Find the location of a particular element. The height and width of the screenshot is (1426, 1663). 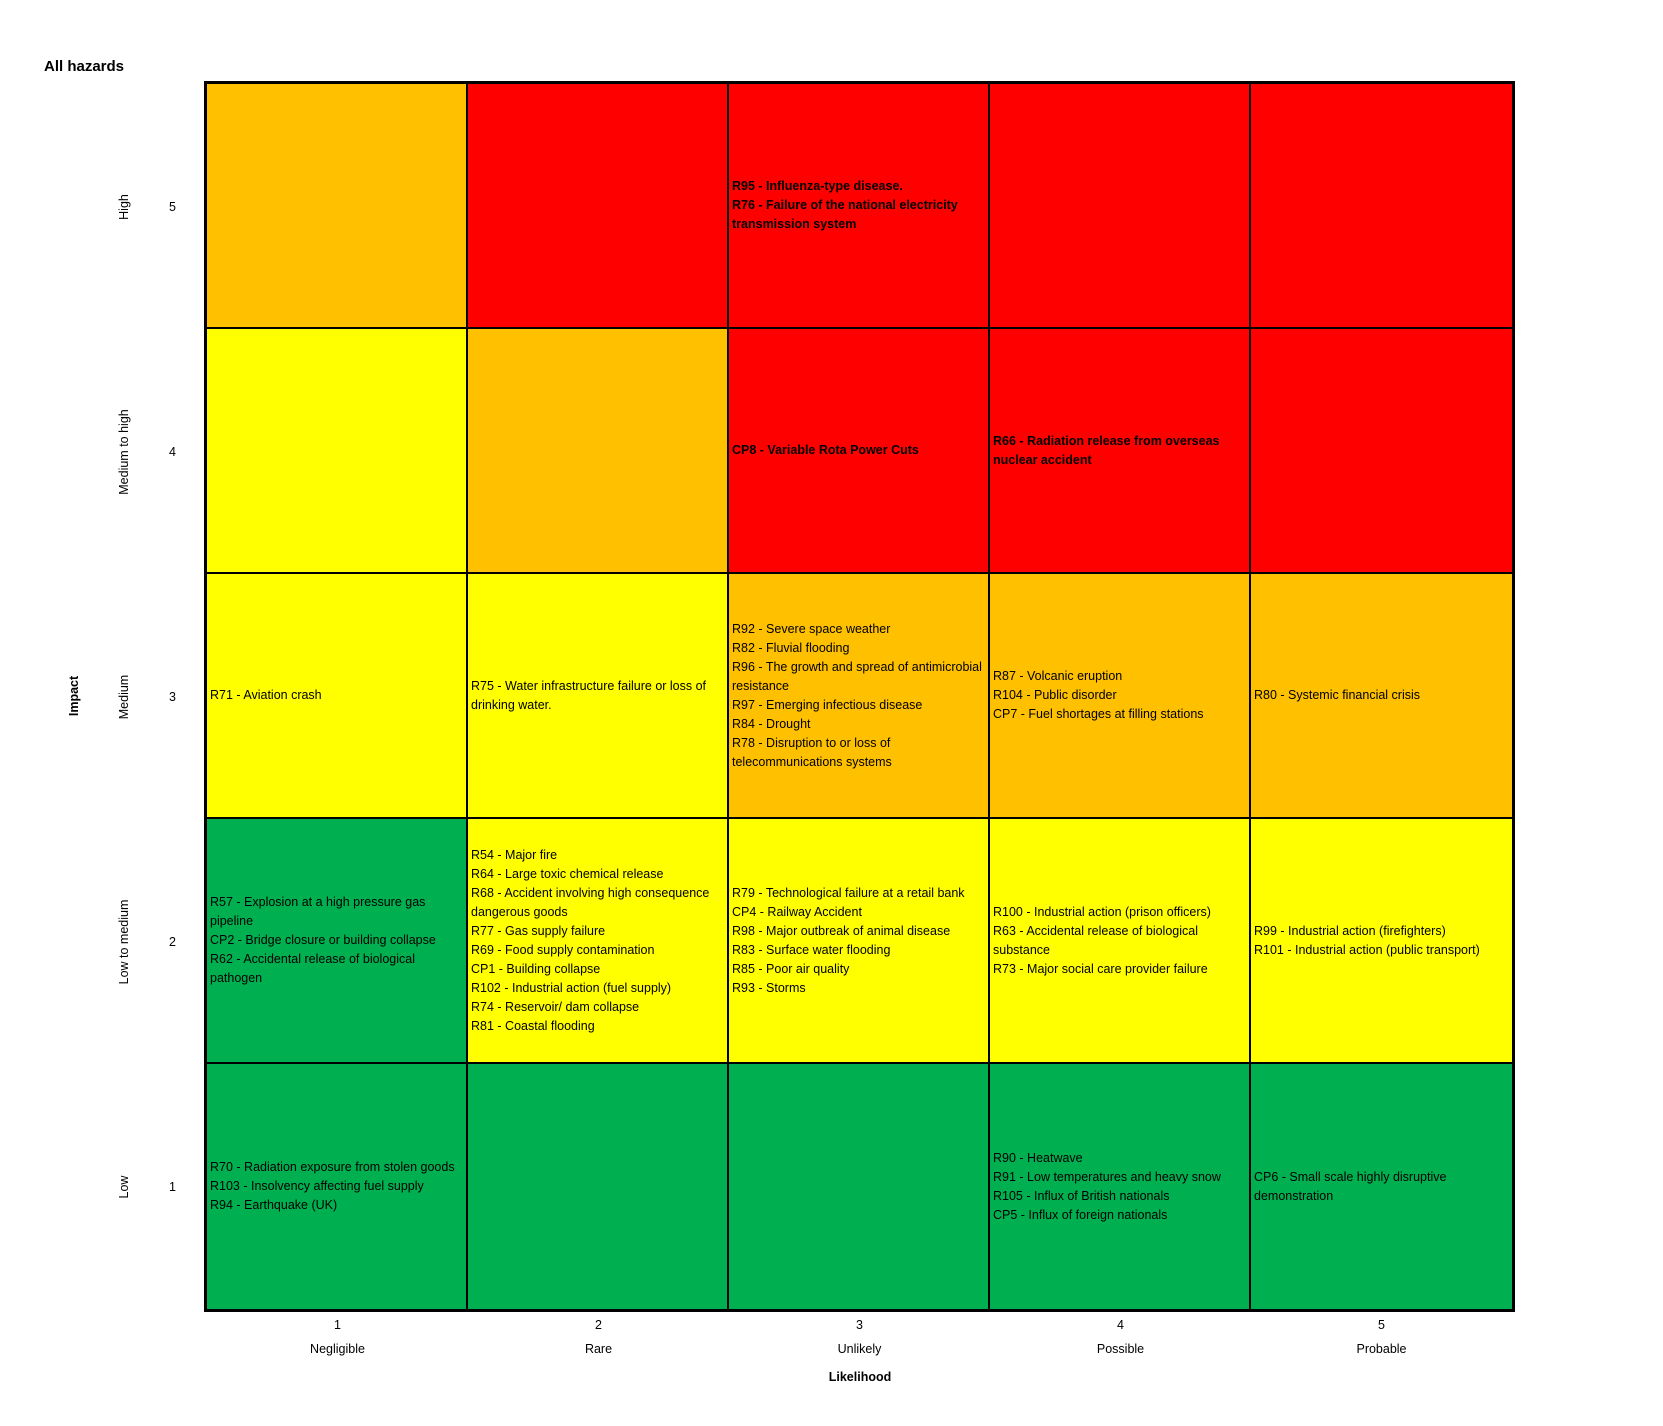

hazard-item: R73 - Major social care provider failure is located at coordinates (1100, 968).